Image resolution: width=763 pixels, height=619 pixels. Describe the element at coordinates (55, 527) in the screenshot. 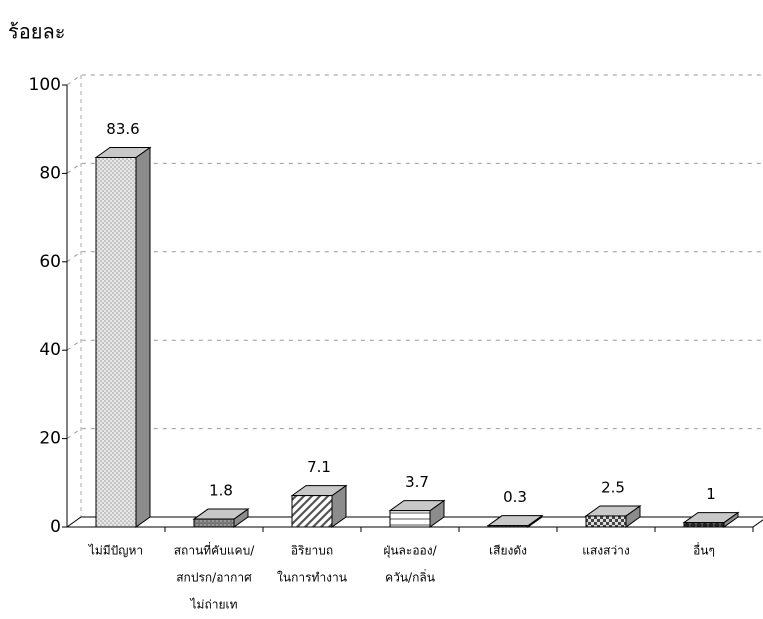

I see `y-tick-label: 0` at that location.